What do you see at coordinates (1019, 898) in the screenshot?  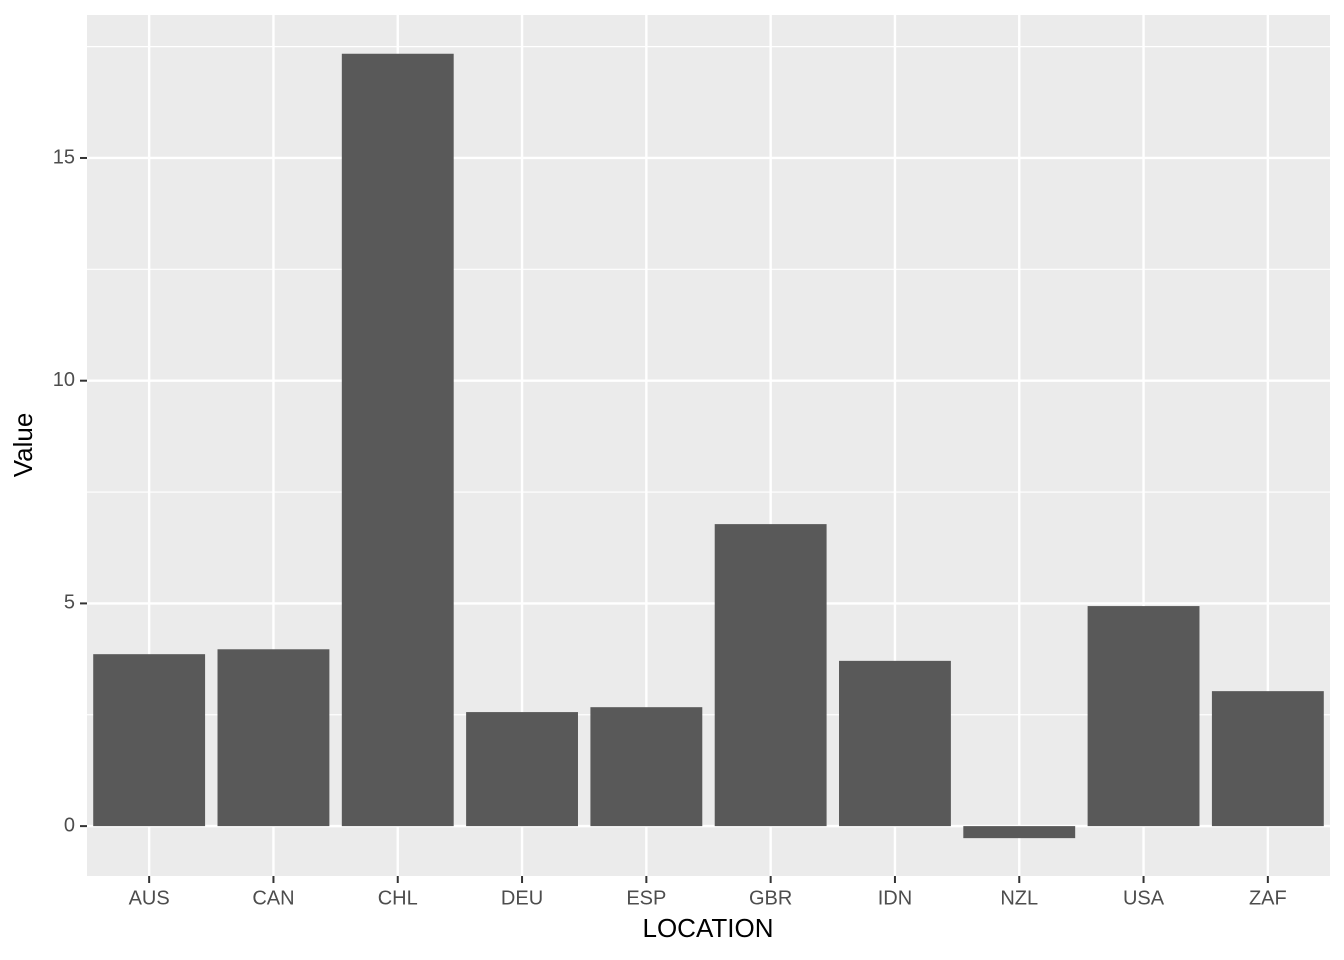 I see `x-tick-label: NZL` at bounding box center [1019, 898].